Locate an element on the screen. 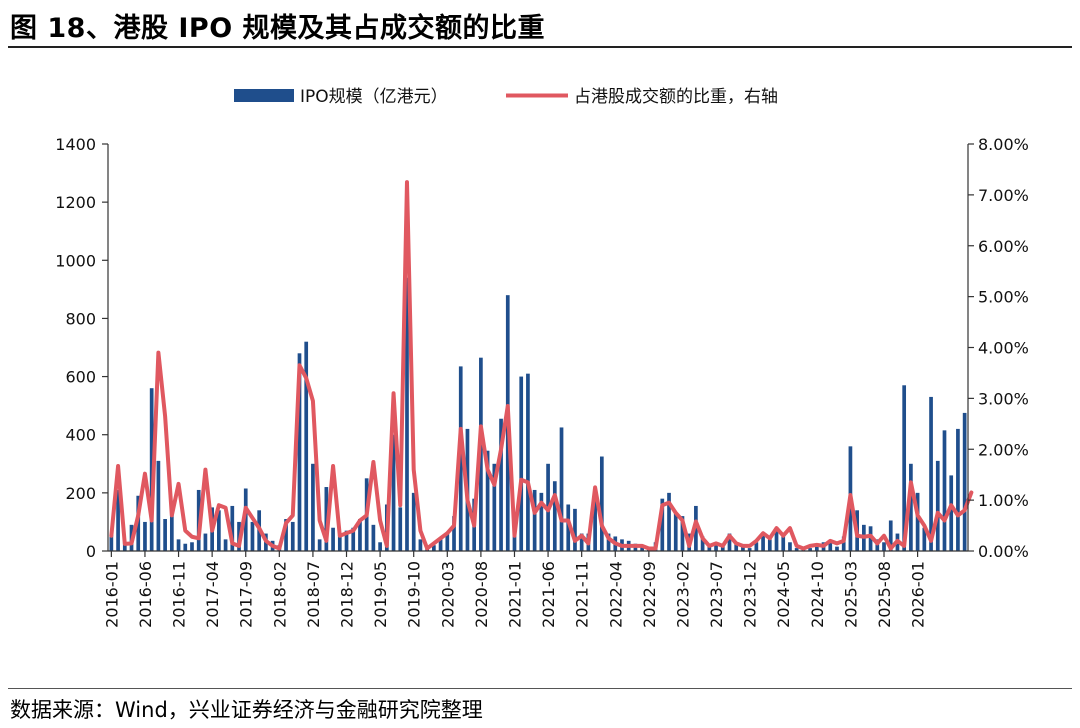 This screenshot has height=728, width=1080. x-tick-label: 2017-04 is located at coordinates (212, 594).